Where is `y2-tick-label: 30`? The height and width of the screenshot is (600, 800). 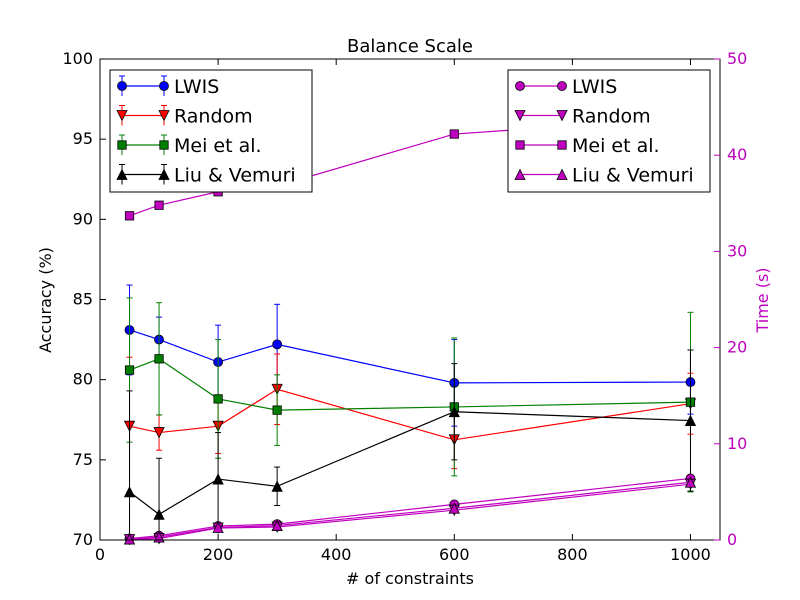 y2-tick-label: 30 is located at coordinates (737, 250).